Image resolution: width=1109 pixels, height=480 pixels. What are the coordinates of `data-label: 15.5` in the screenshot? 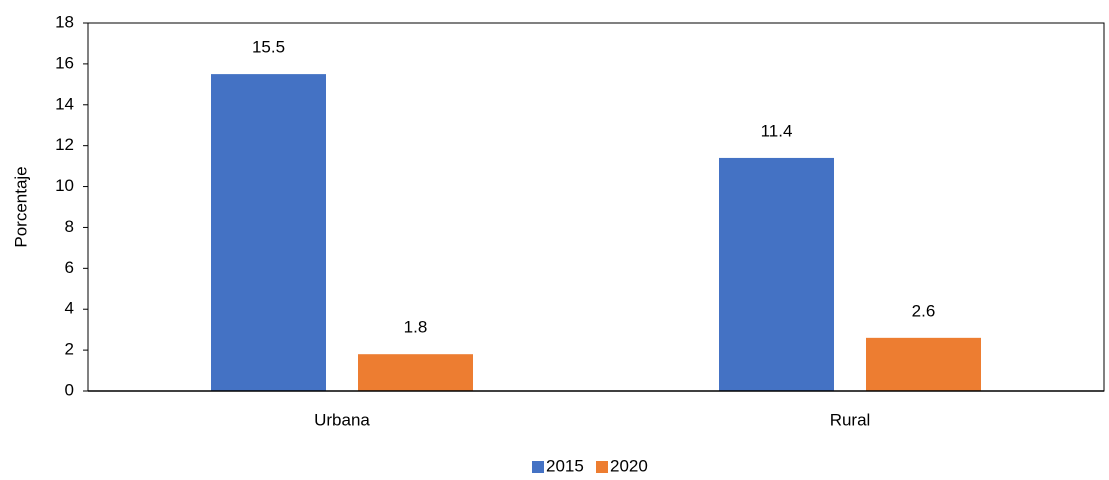 It's located at (268, 47).